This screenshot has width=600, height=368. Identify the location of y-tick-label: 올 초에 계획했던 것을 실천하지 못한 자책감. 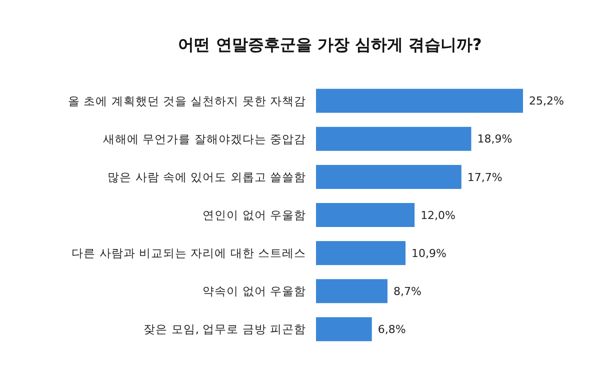
(187, 101).